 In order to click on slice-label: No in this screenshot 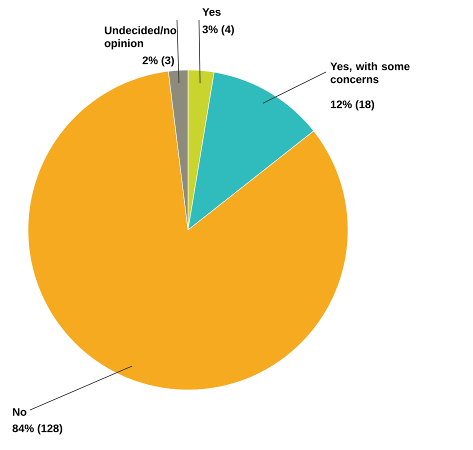, I will do `click(19, 412)`.